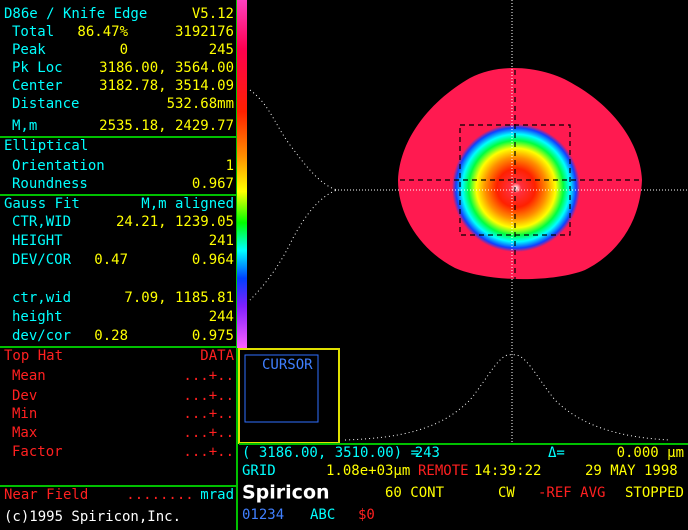 The image size is (688, 530). Describe the element at coordinates (287, 365) in the screenshot. I see `cursor-label: CURSOR` at that location.